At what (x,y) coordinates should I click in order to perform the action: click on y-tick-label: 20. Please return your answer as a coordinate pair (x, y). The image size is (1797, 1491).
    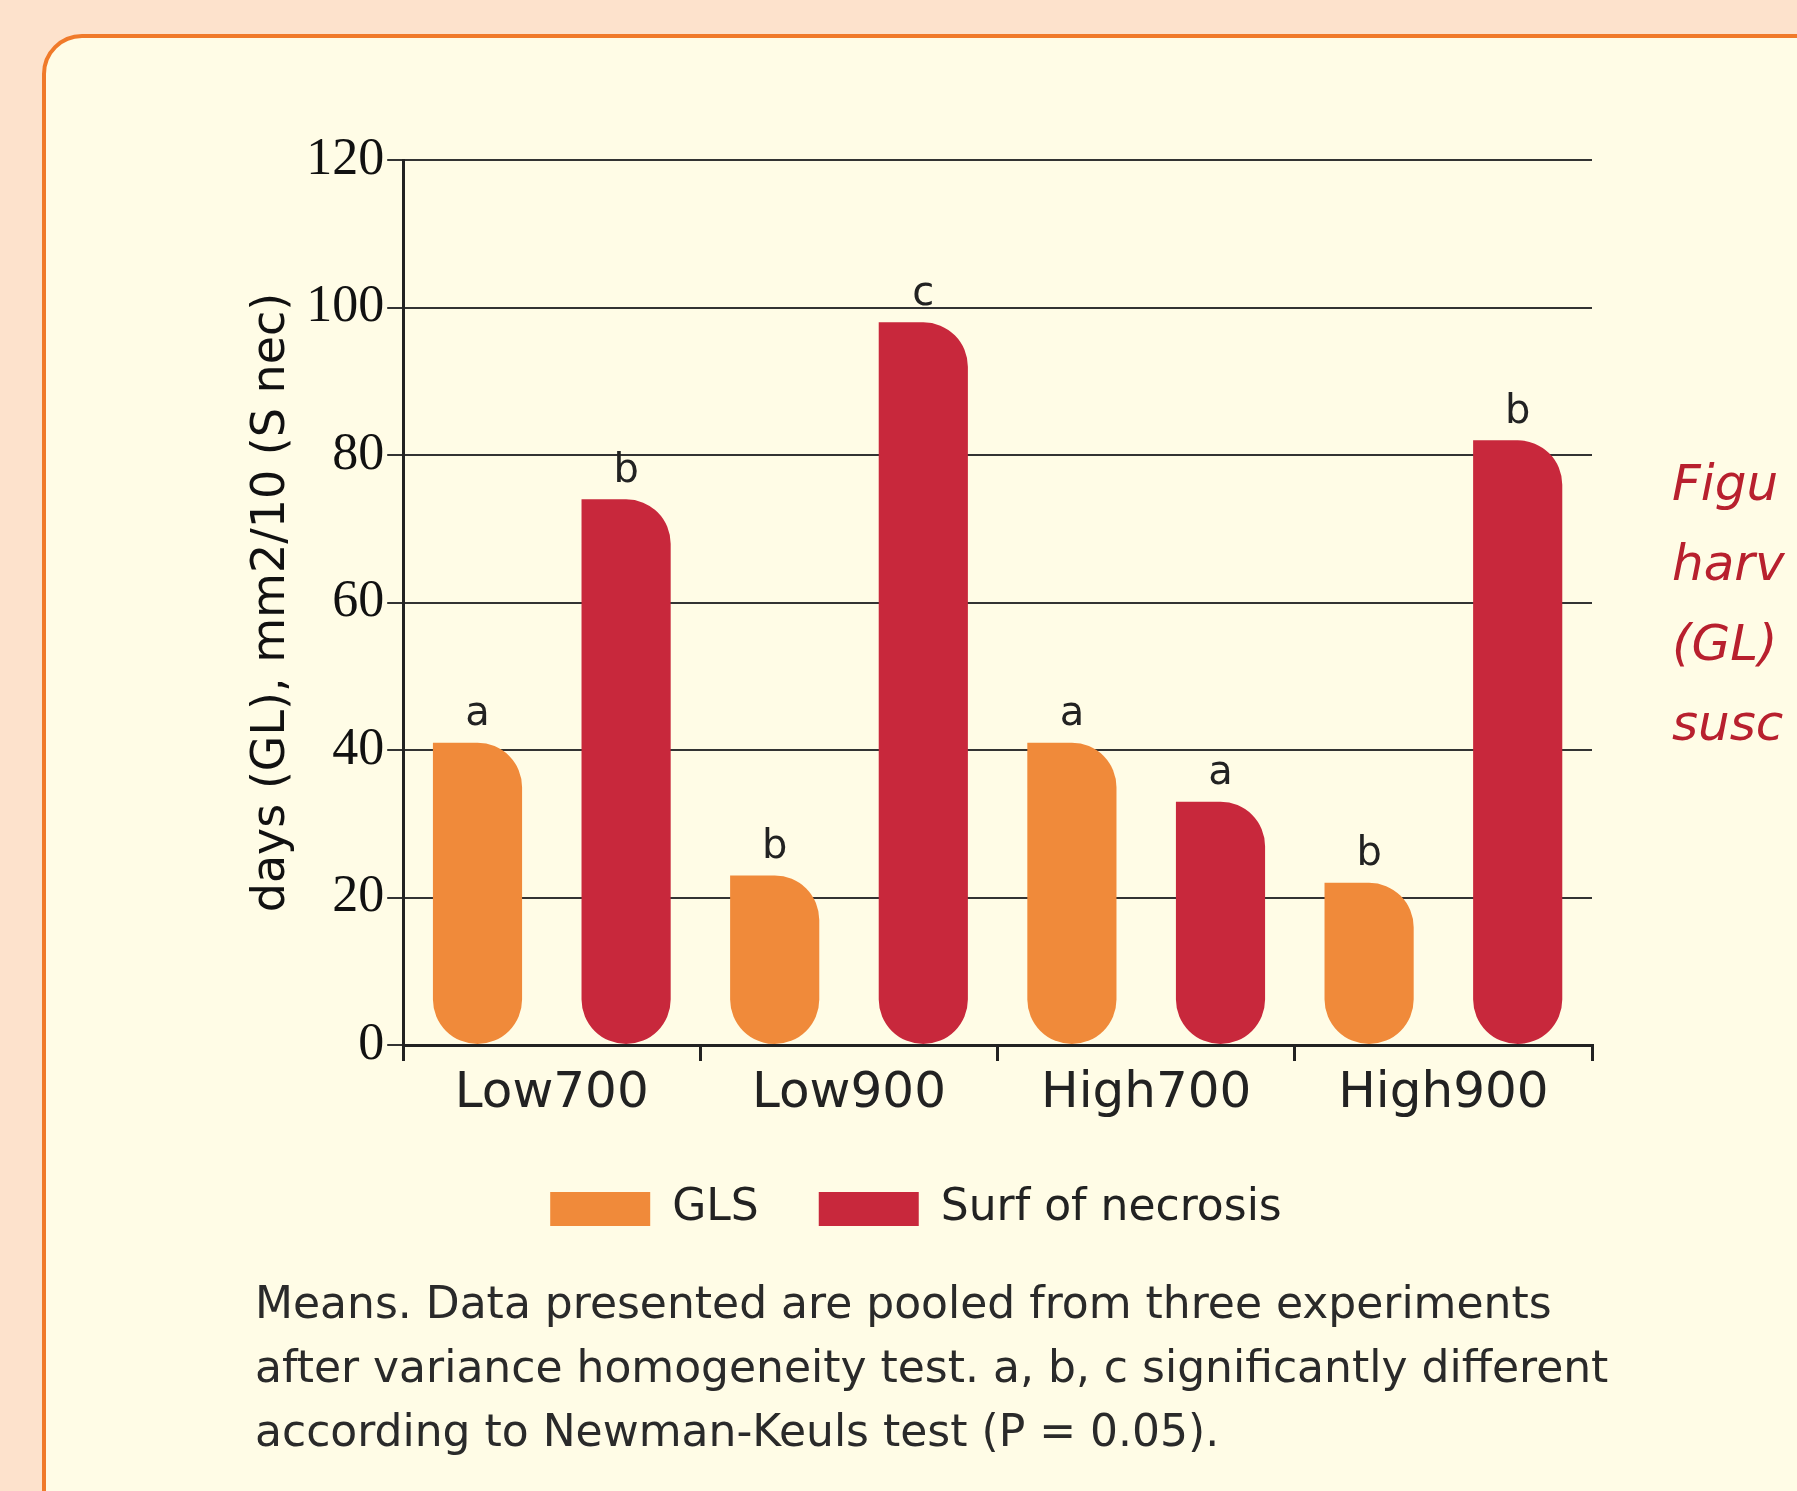
    Looking at the image, I should click on (358, 894).